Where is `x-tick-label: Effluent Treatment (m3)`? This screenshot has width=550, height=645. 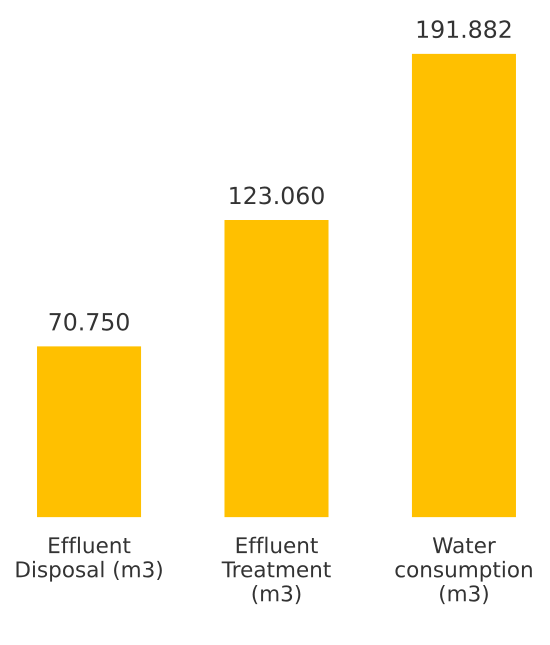
x-tick-label: Effluent Treatment (m3) is located at coordinates (276, 570).